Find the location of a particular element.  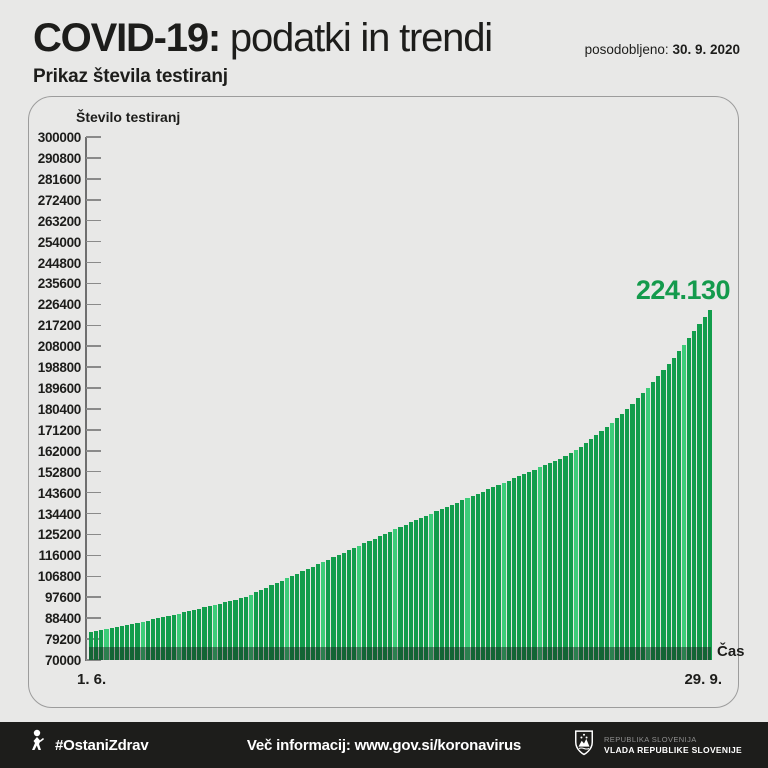

y-axis-line is located at coordinates (86, 399).